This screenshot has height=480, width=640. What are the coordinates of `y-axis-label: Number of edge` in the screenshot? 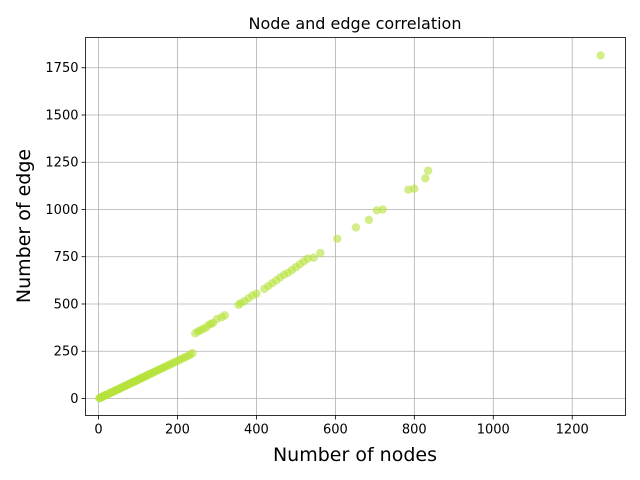 It's located at (24, 226).